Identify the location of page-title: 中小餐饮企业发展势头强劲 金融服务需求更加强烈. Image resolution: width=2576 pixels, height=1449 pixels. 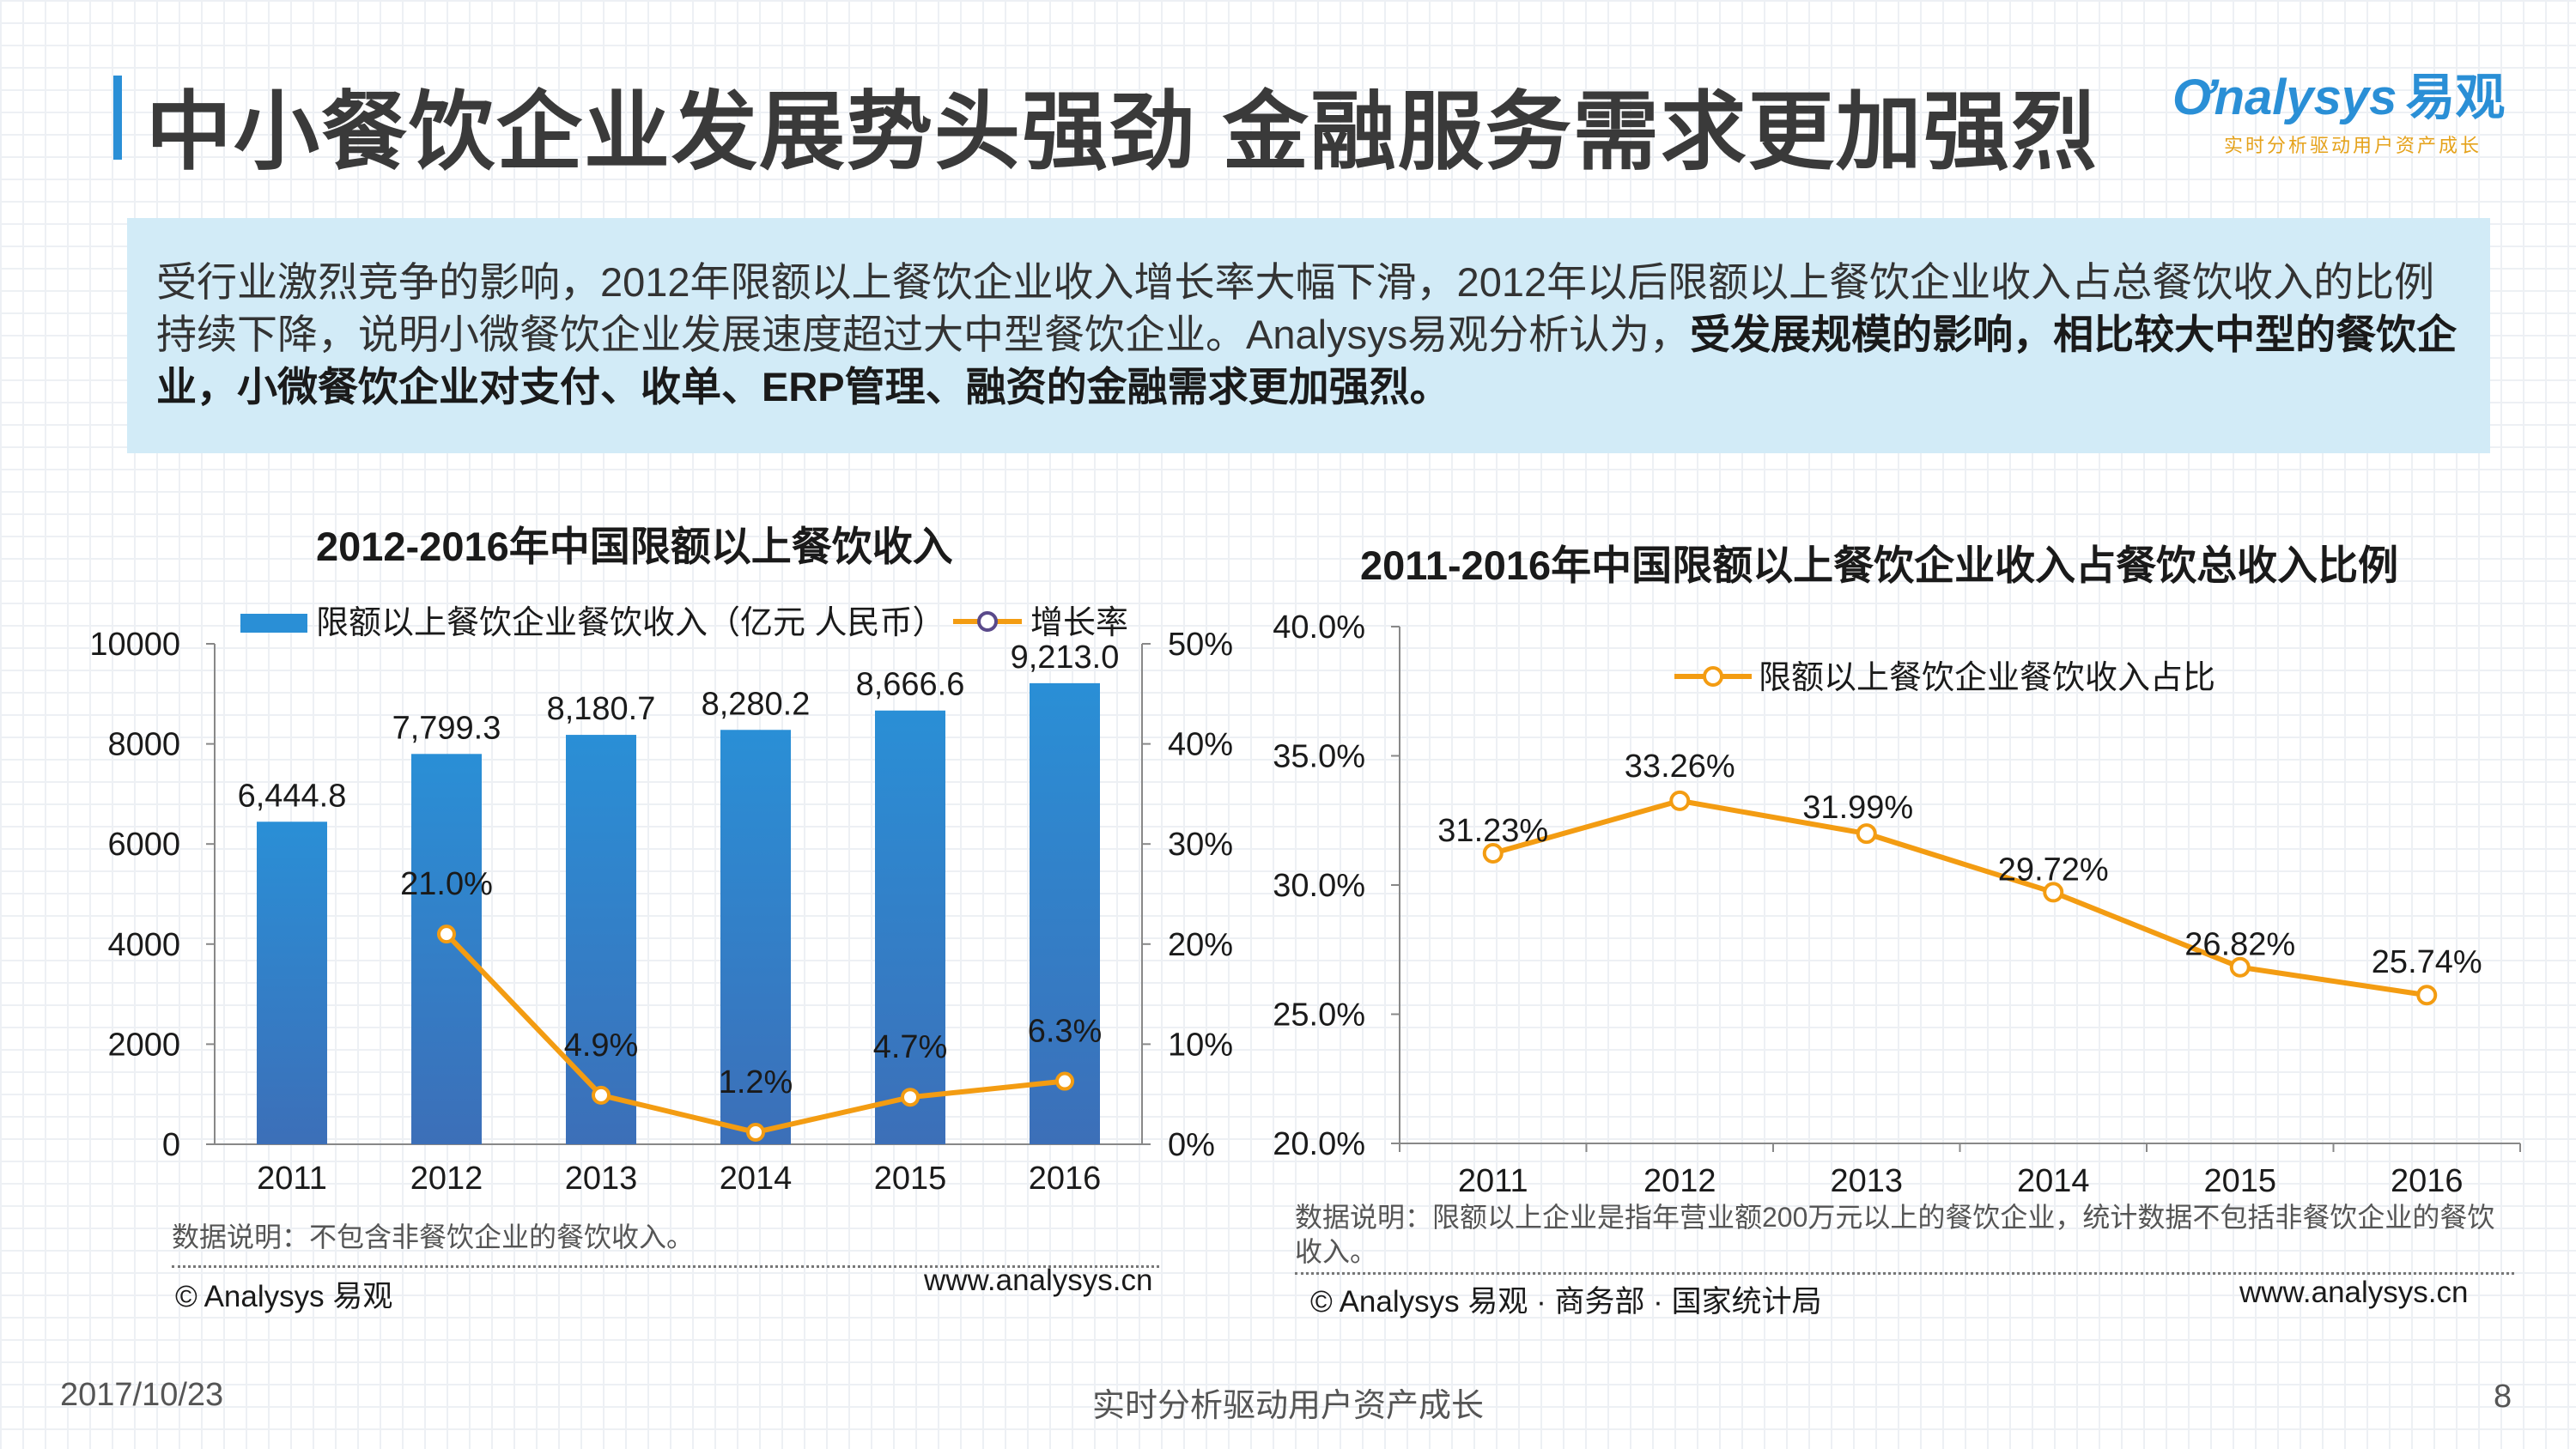
(1122, 132).